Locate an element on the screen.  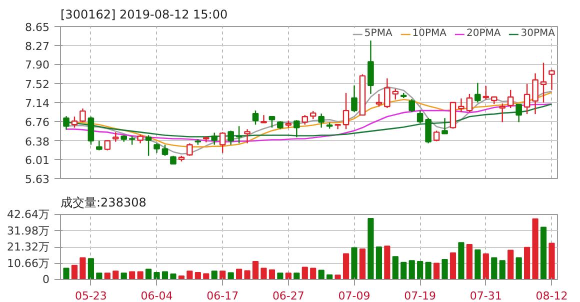
chart-title: [300162] 2019-08-12 15:00 is located at coordinates (144, 15).